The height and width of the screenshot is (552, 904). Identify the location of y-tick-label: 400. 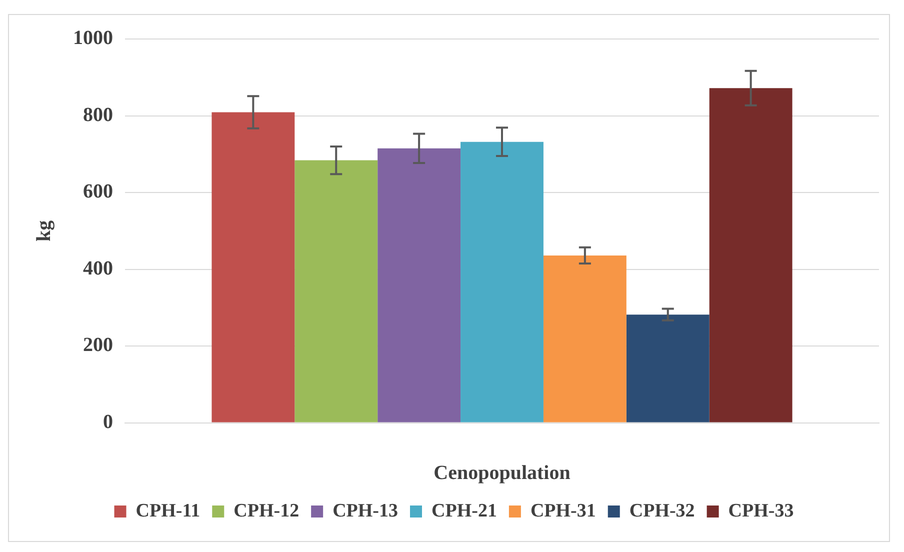
(98, 268).